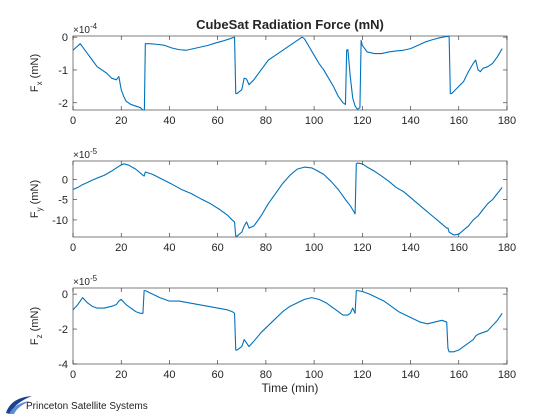 The width and height of the screenshot is (560, 420). What do you see at coordinates (121, 375) in the screenshot?
I see `x-tick-label-fz: 20` at bounding box center [121, 375].